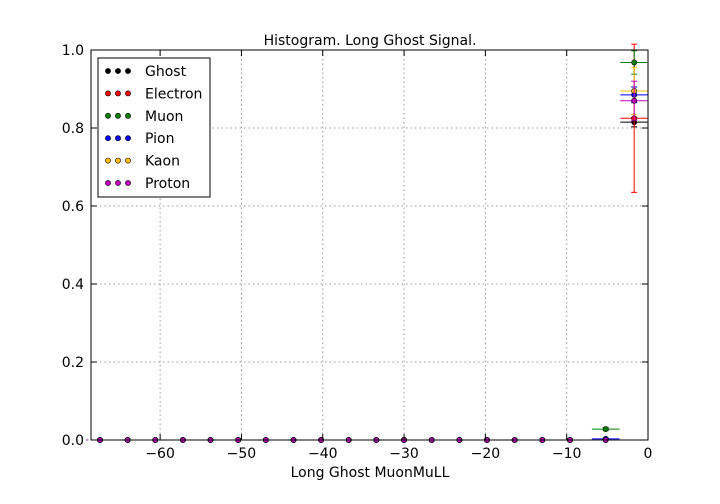 This screenshot has width=720, height=504. I want to click on y-tick-label: 0.8, so click(73, 129).